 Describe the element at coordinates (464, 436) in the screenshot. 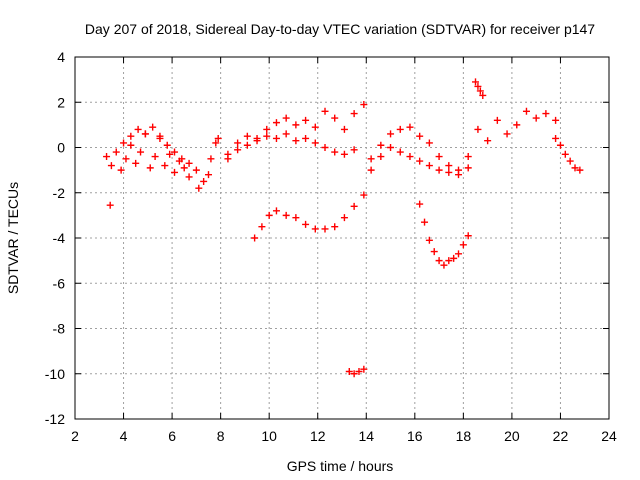

I see `x-tick-label: 18` at that location.